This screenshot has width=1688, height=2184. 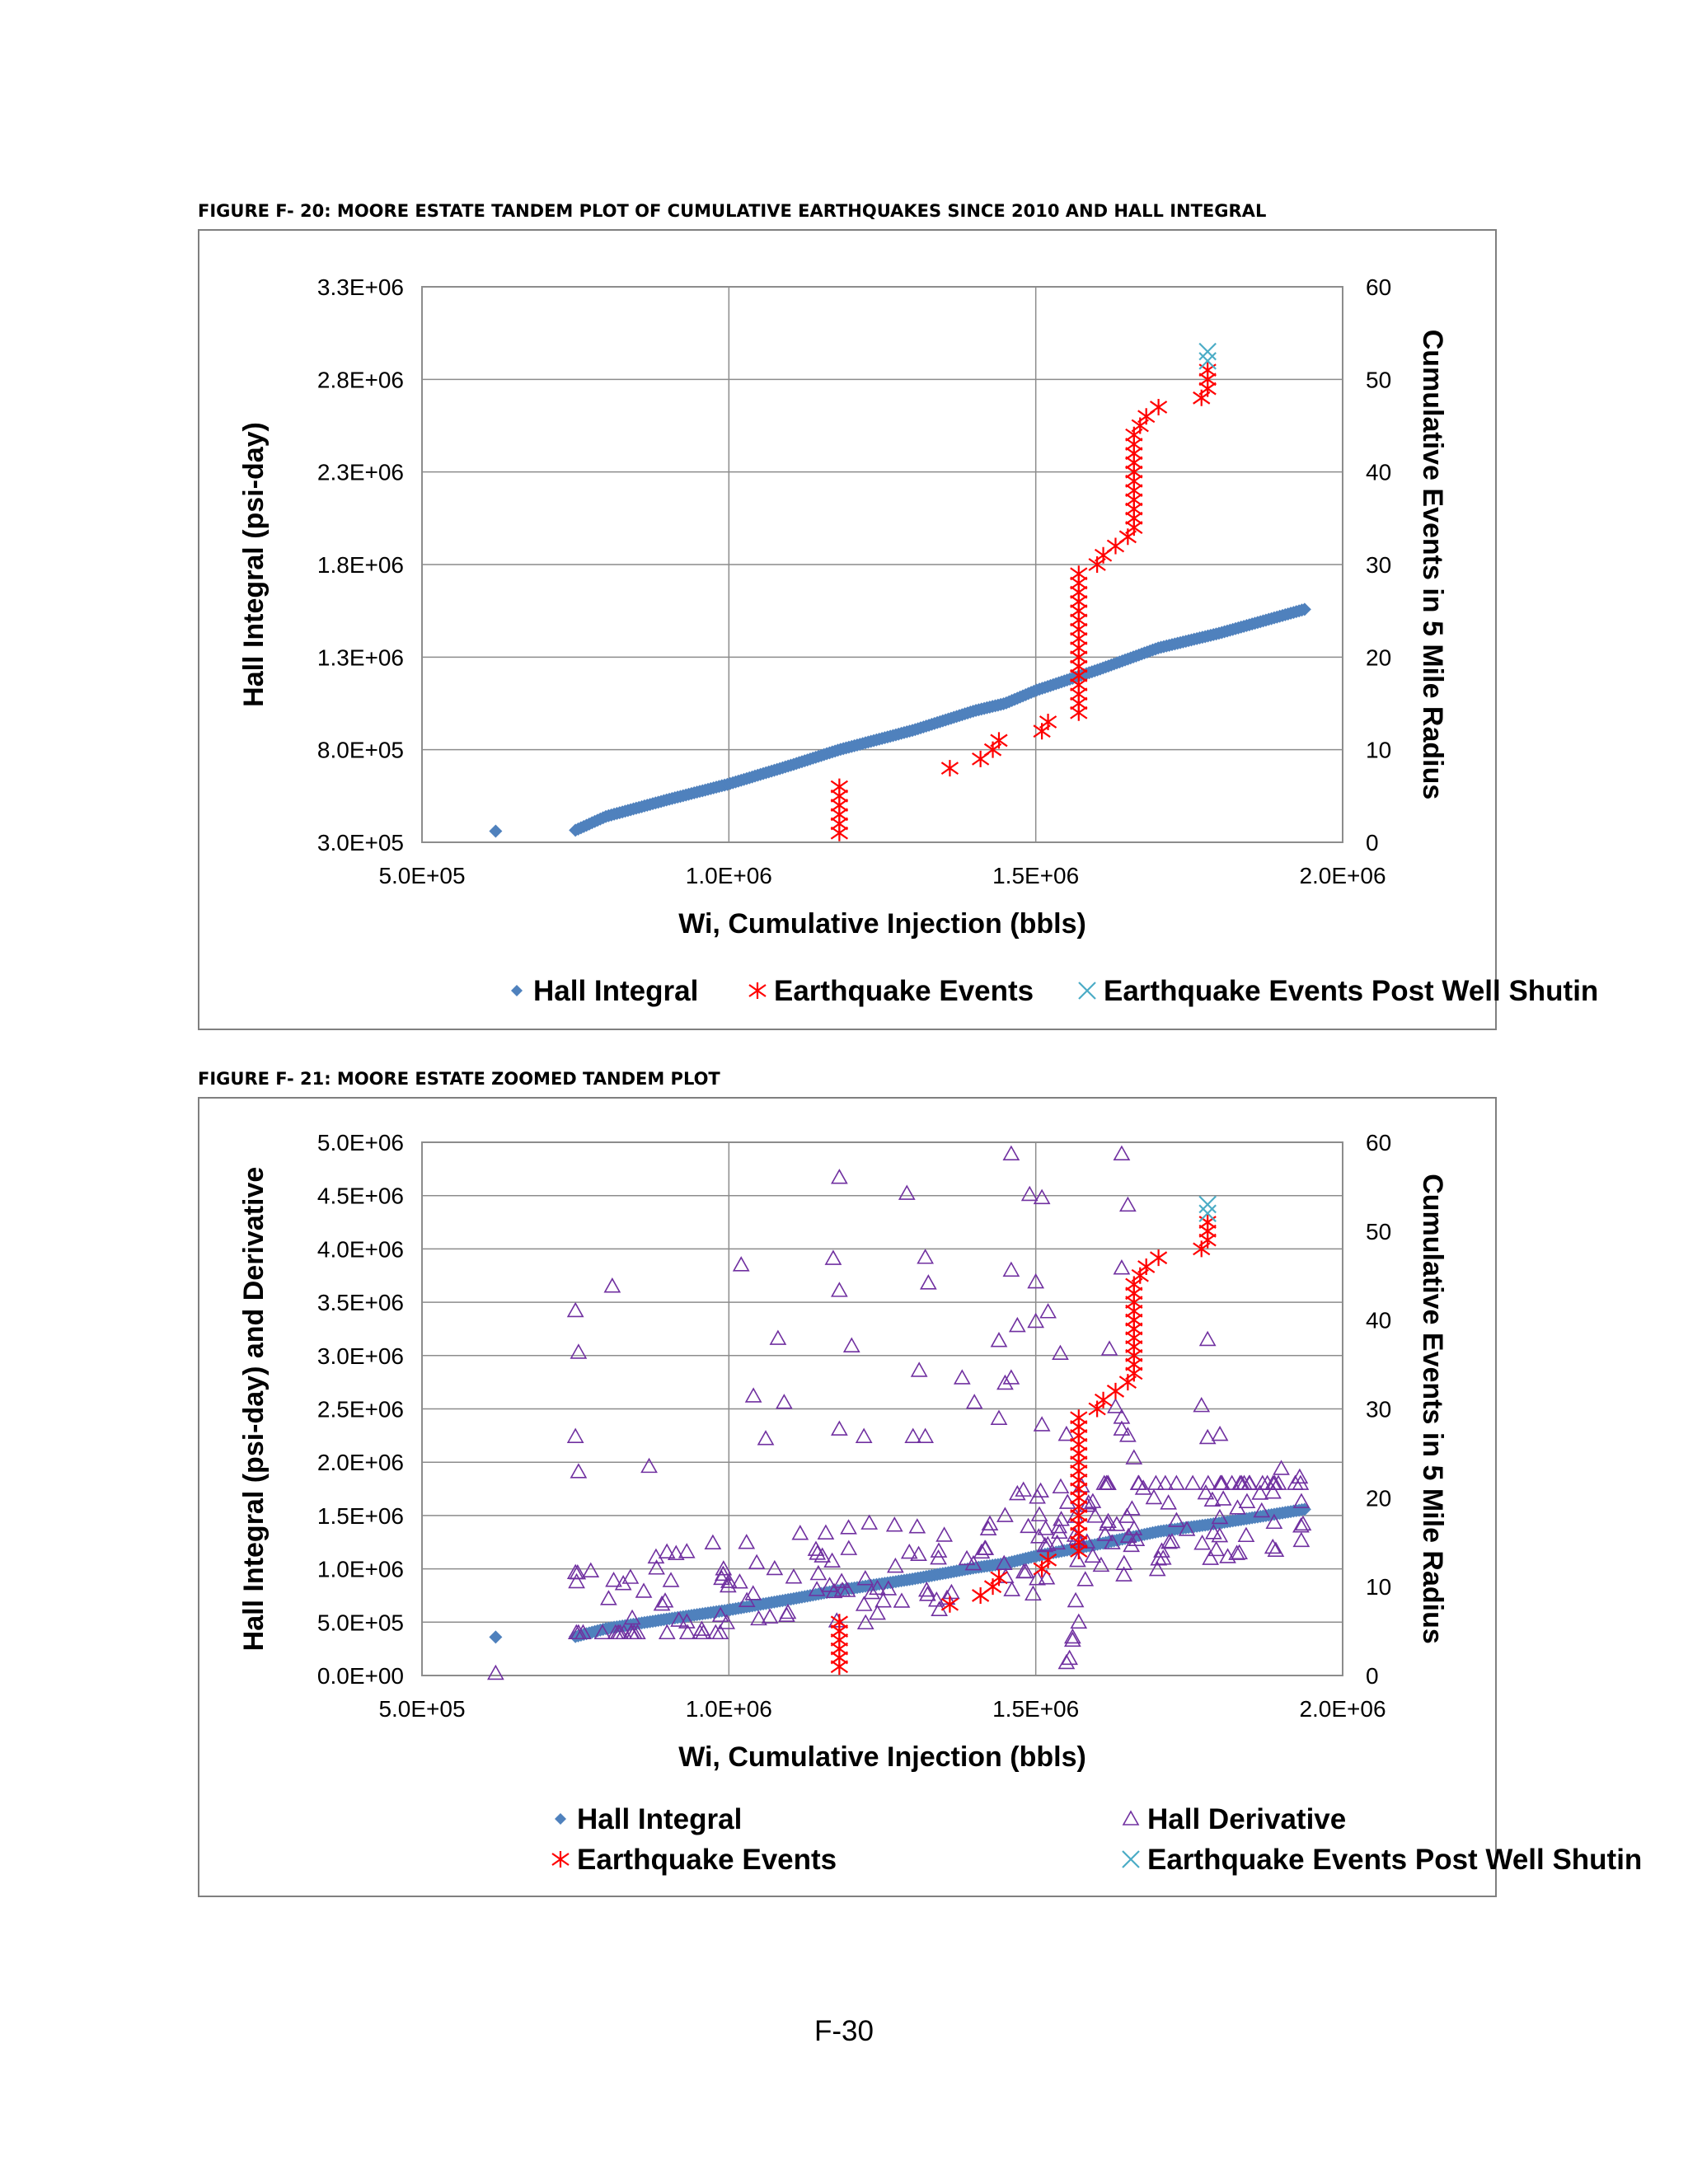 I want to click on x-tick-label: 1.0E+06, so click(x=729, y=1709).